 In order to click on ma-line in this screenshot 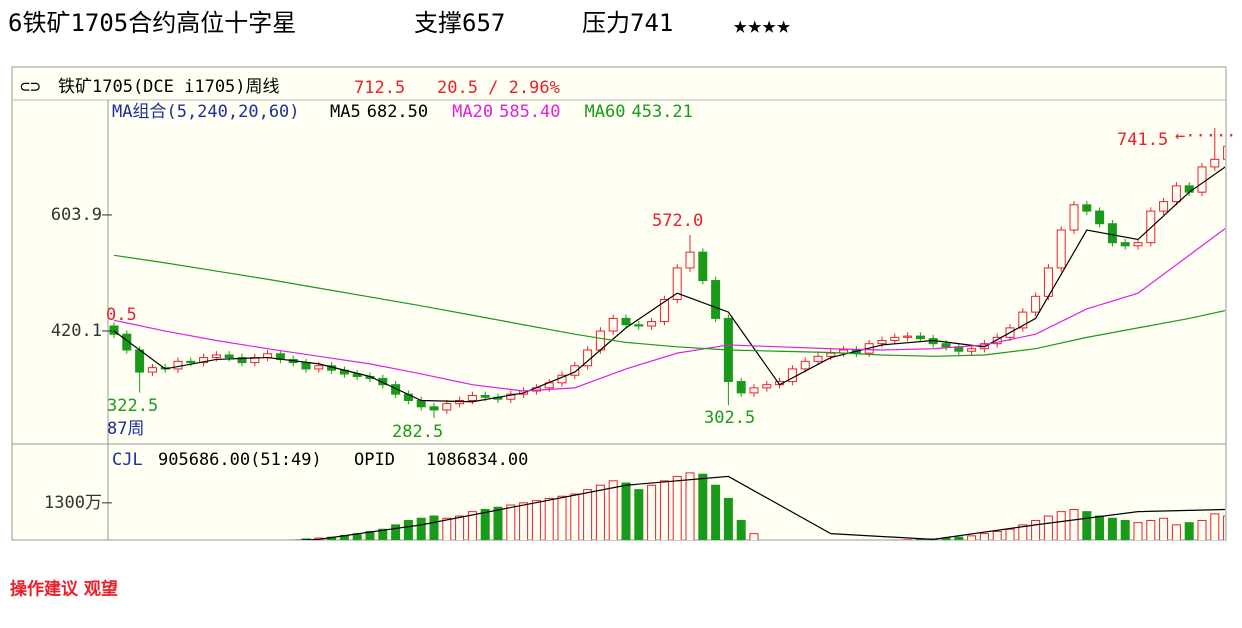, I will do `click(669, 305)`.